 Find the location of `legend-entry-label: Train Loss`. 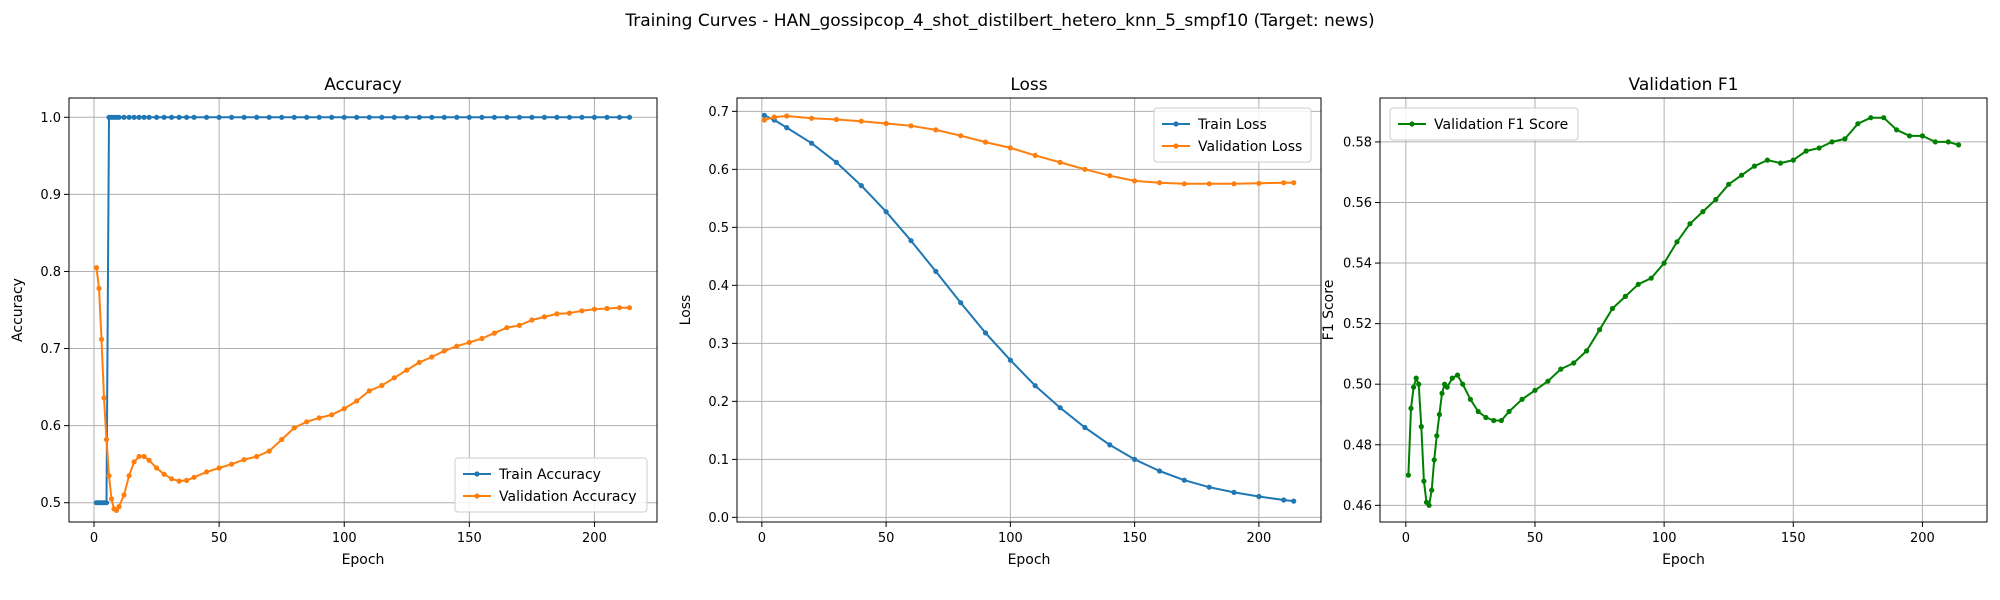

legend-entry-label: Train Loss is located at coordinates (1232, 125).